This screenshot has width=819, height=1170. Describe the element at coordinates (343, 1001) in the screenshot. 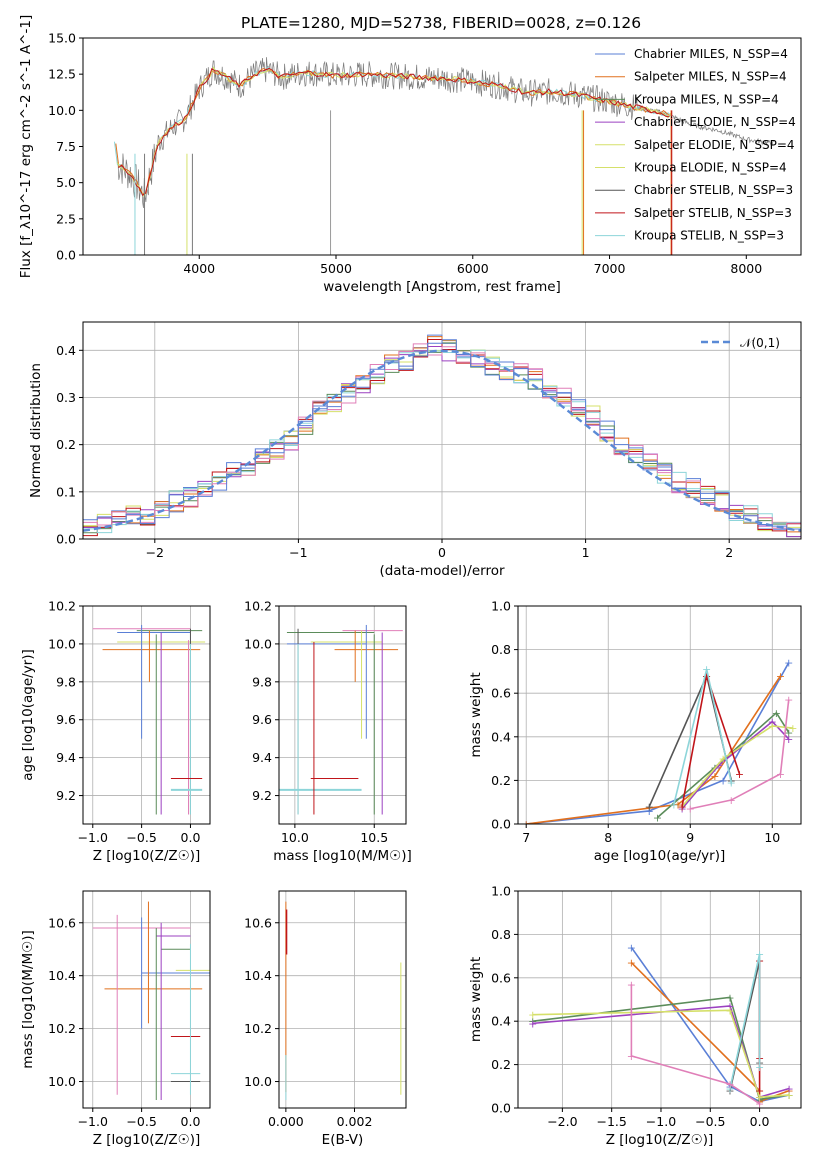

I see `panel-6-marks` at that location.